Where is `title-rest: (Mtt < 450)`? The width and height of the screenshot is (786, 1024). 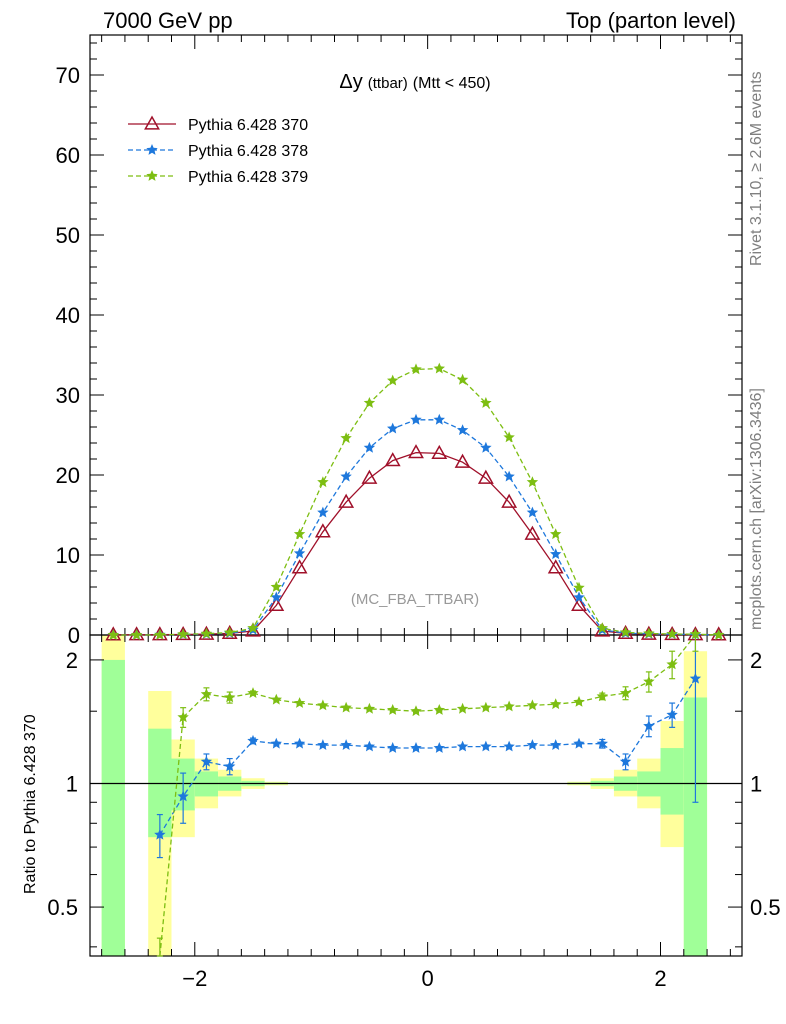 title-rest: (Mtt < 450) is located at coordinates (452, 83).